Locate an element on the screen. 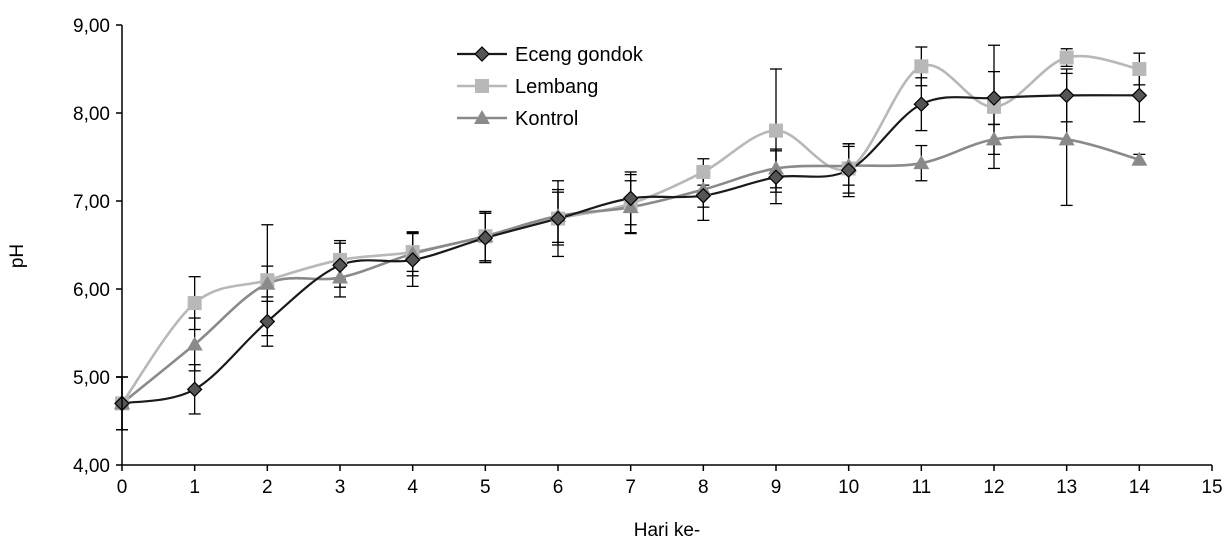  y-tick-label: 6,00 is located at coordinates (91, 290).